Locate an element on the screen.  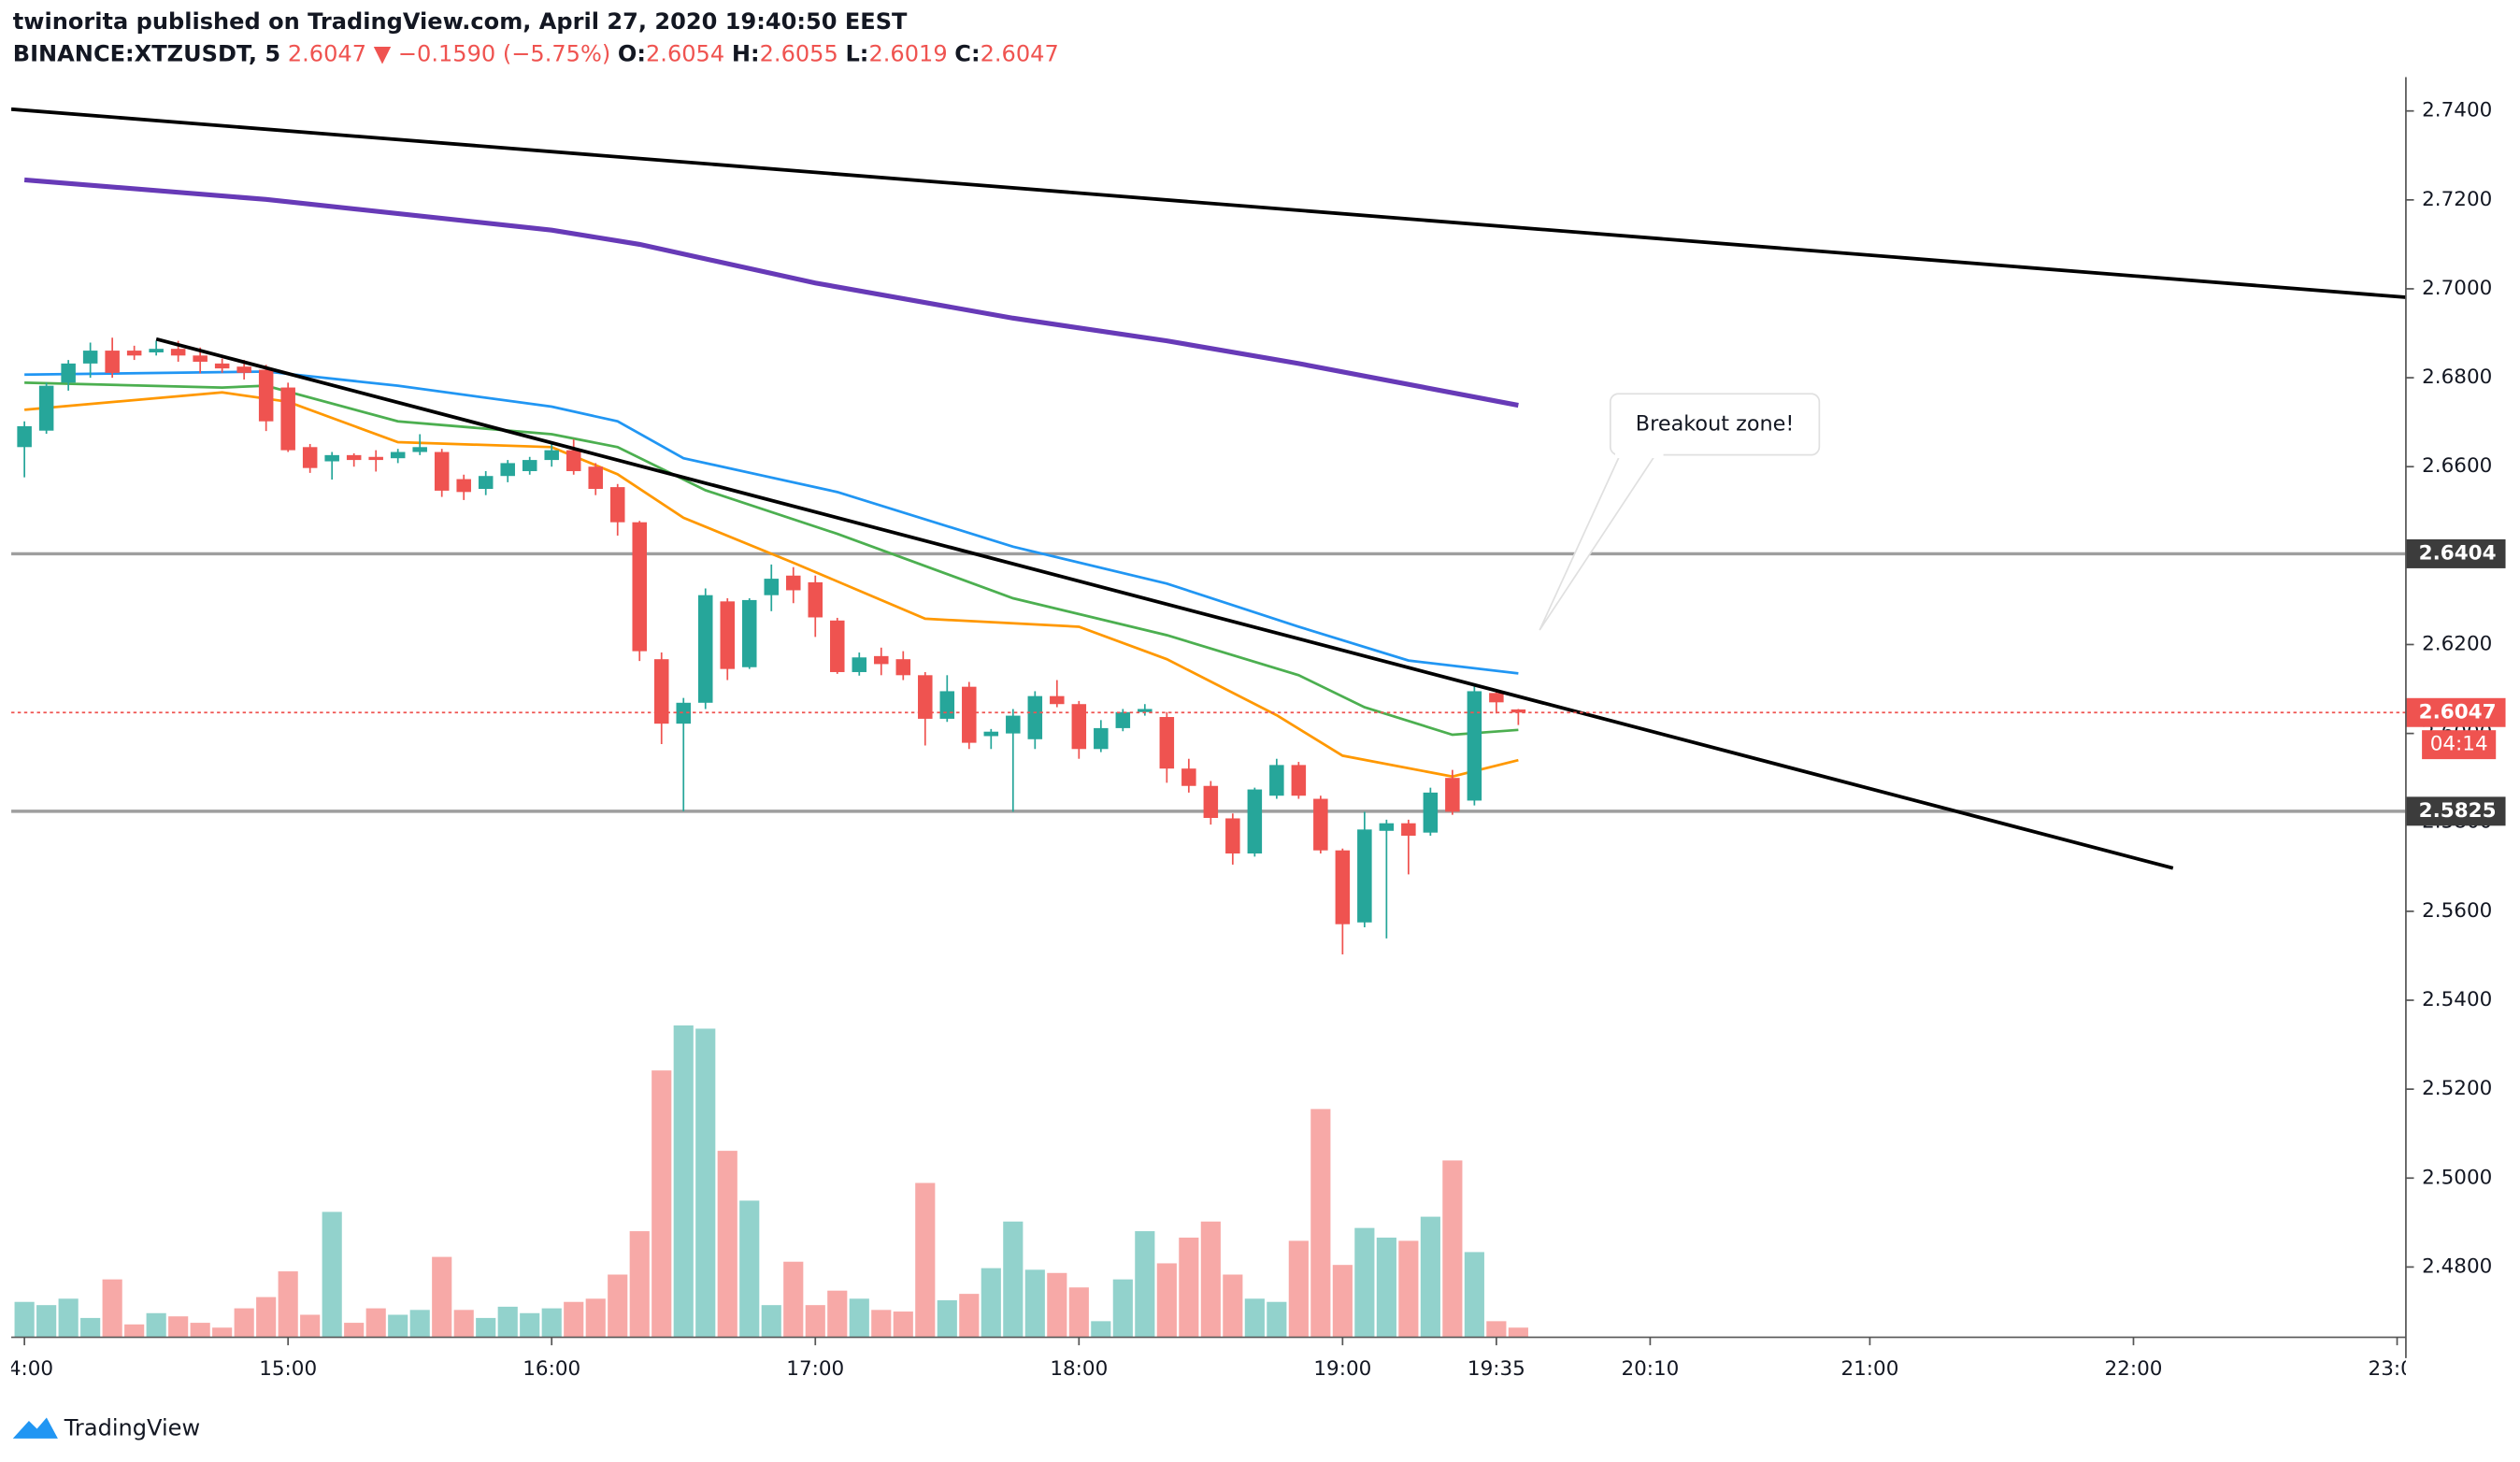
low-value: 2.6019 is located at coordinates (907, 53).